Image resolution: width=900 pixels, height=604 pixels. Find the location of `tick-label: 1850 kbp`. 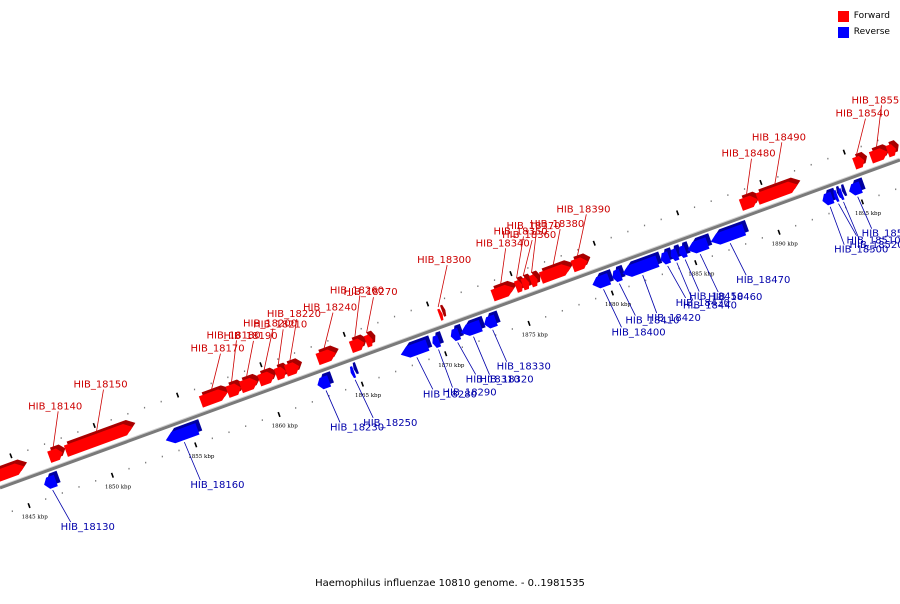

tick-label: 1850 kbp is located at coordinates (118, 487).